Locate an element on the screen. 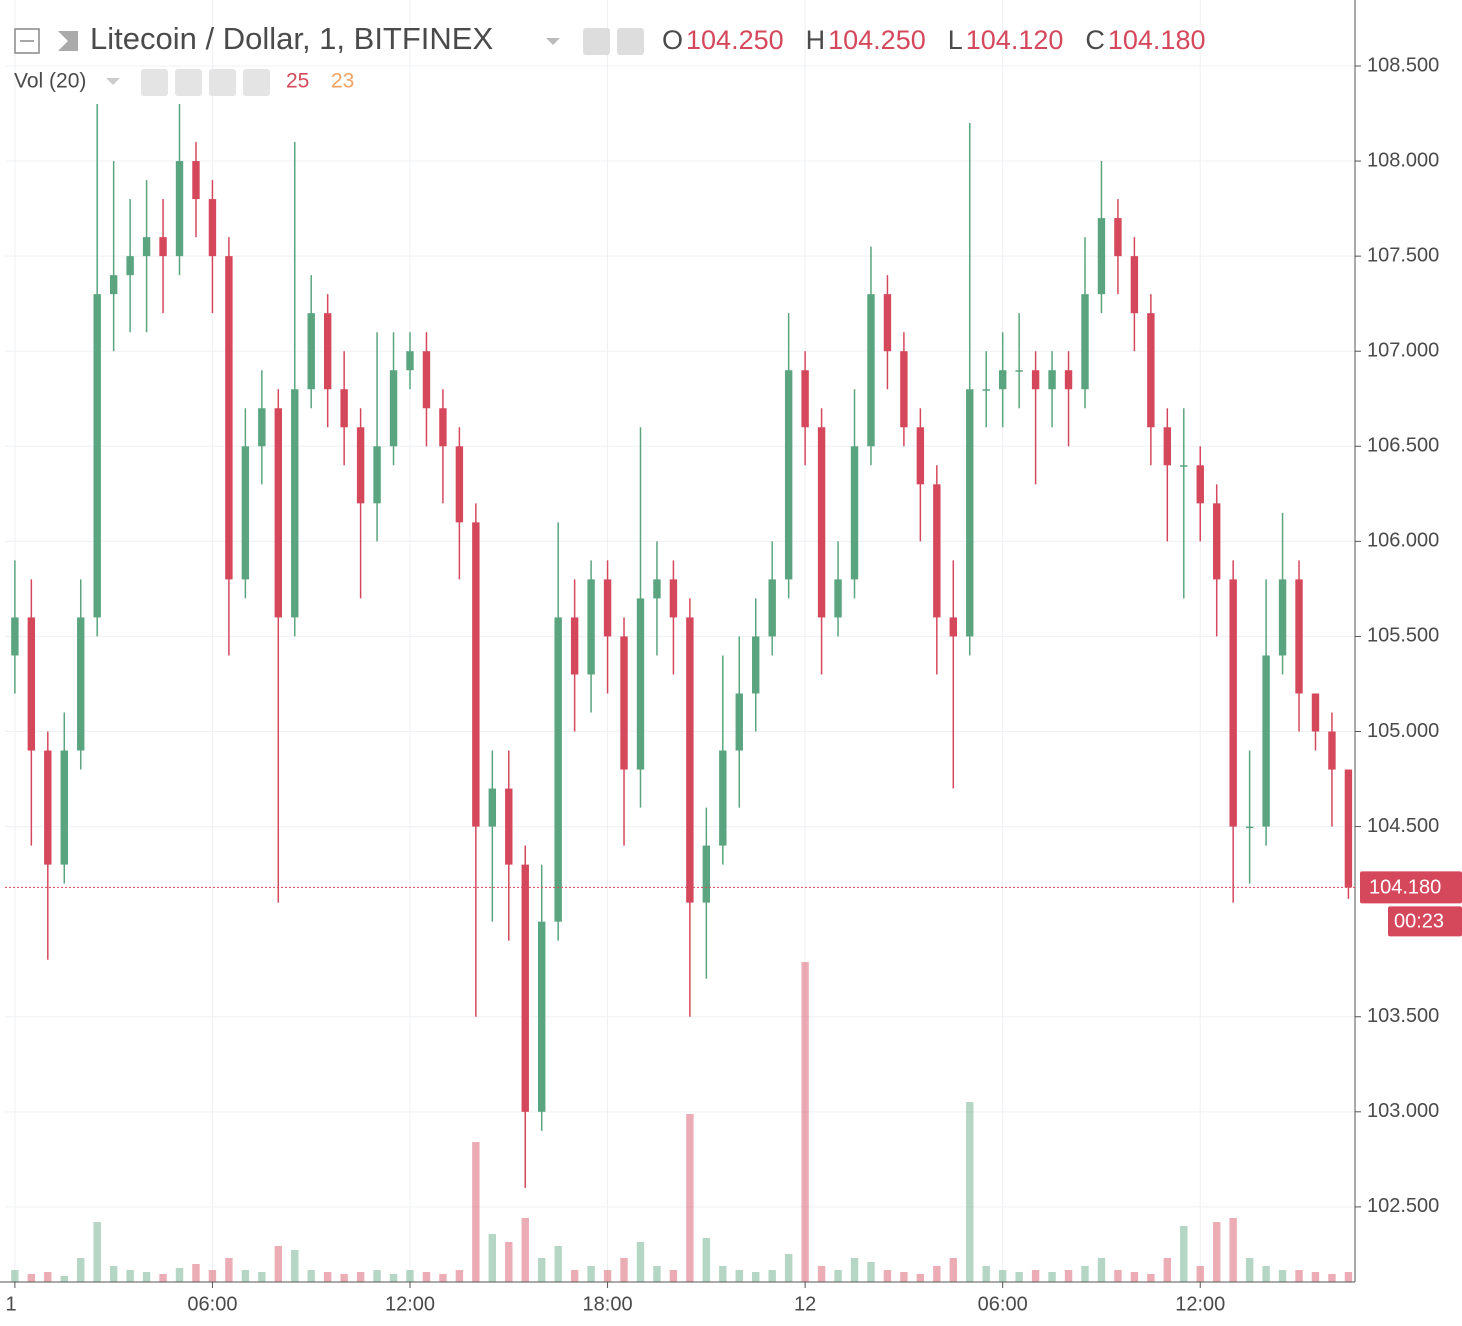 This screenshot has width=1462, height=1326. last-price-box is located at coordinates (1411, 887).